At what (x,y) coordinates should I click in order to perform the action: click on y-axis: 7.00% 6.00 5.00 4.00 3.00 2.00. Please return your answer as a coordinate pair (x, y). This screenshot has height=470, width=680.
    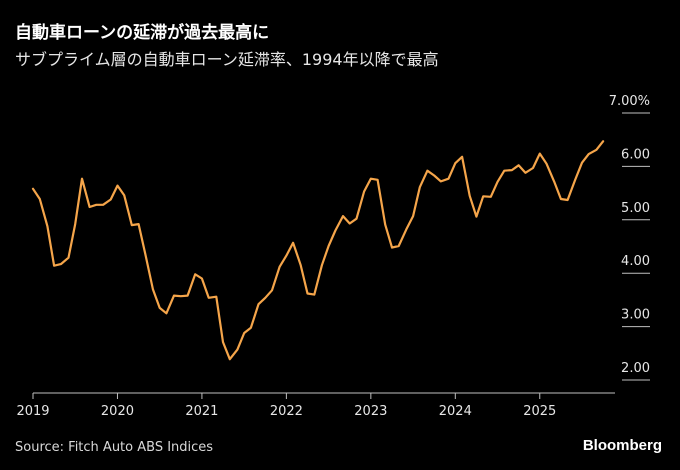
    Looking at the image, I should click on (629, 237).